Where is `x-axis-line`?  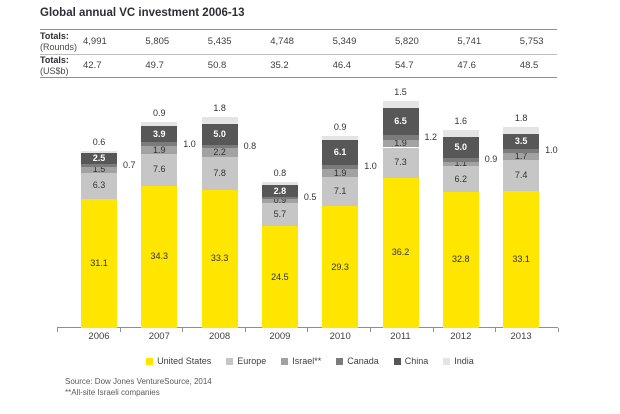 x-axis-line is located at coordinates (307, 327).